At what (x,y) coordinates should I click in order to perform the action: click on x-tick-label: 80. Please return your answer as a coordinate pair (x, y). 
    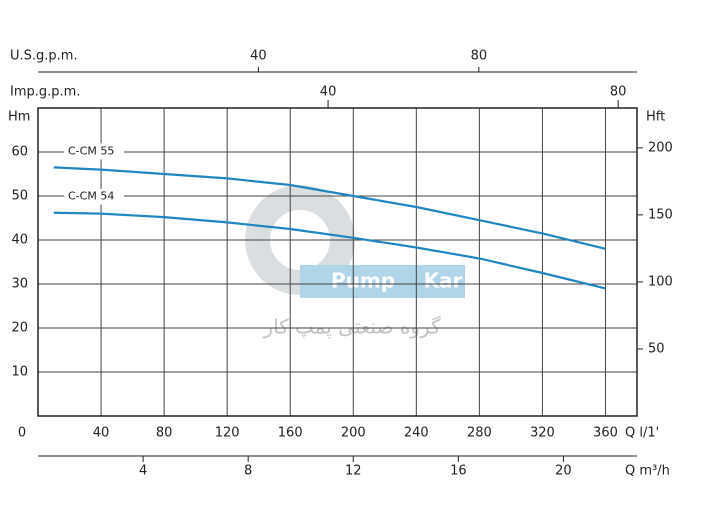
    Looking at the image, I should click on (164, 433).